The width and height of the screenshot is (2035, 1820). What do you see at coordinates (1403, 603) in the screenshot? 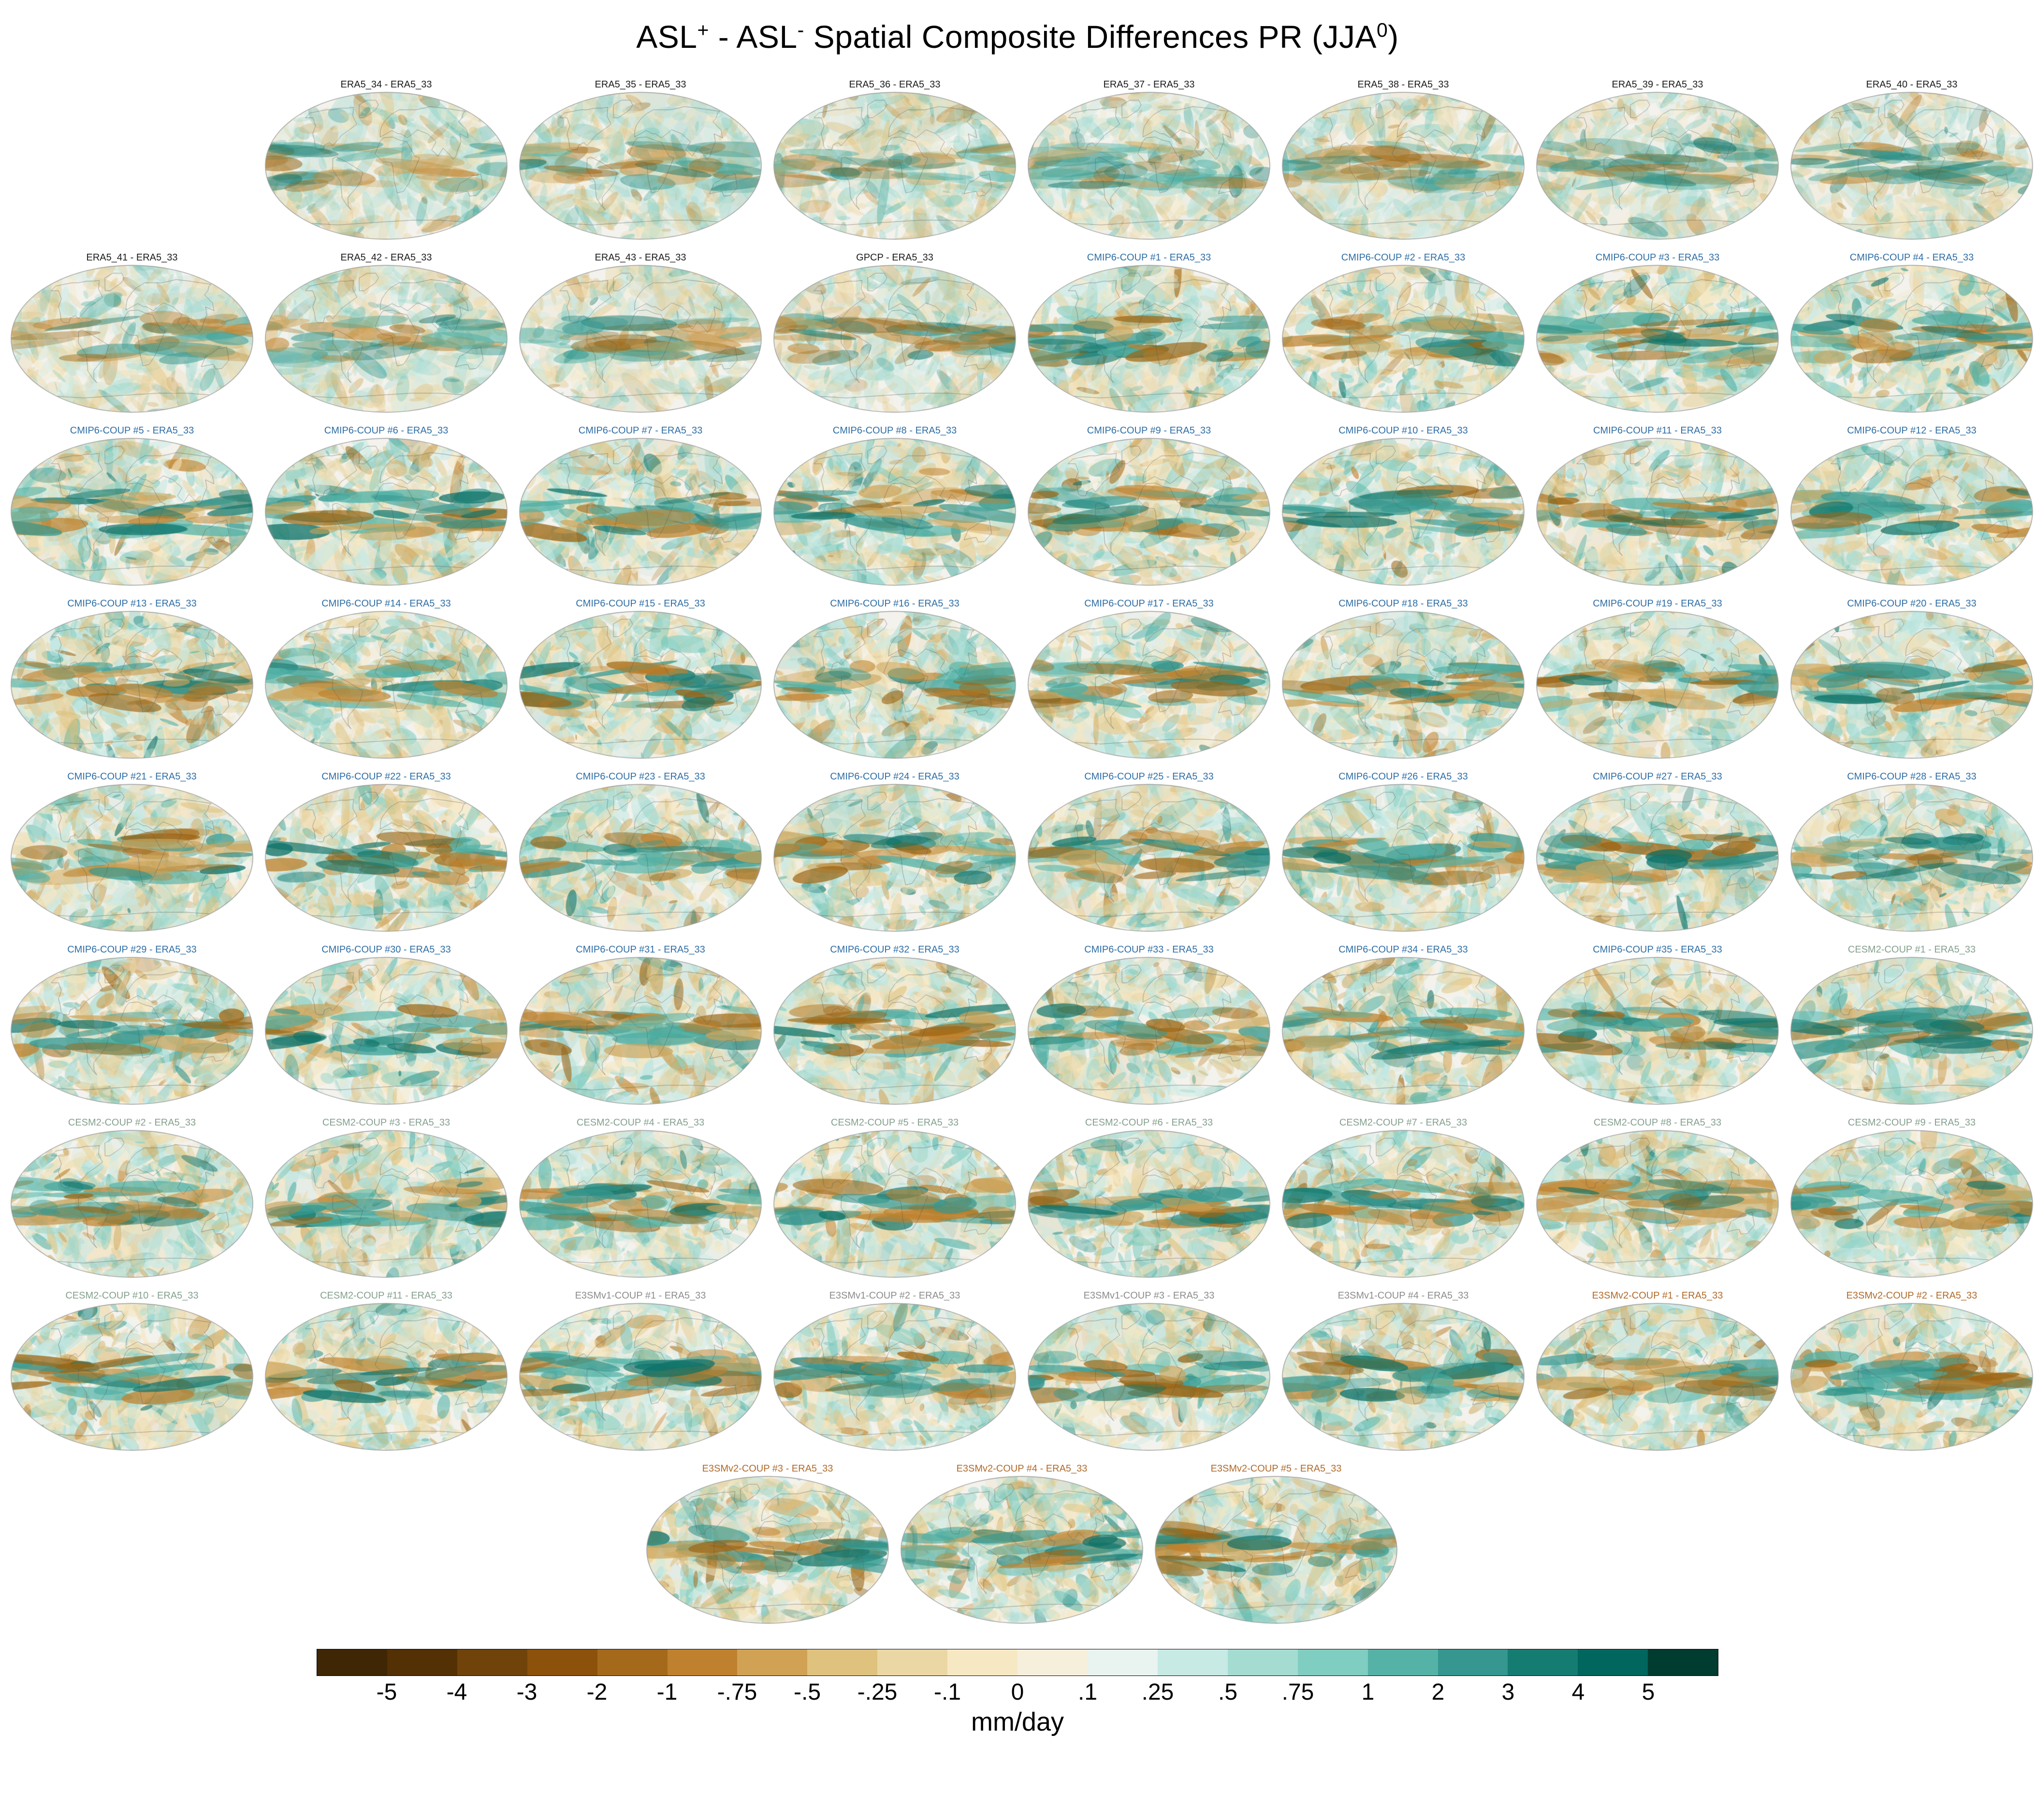
I see `panel-label: CMIP6-COUP #18 - ERA5_33` at bounding box center [1403, 603].